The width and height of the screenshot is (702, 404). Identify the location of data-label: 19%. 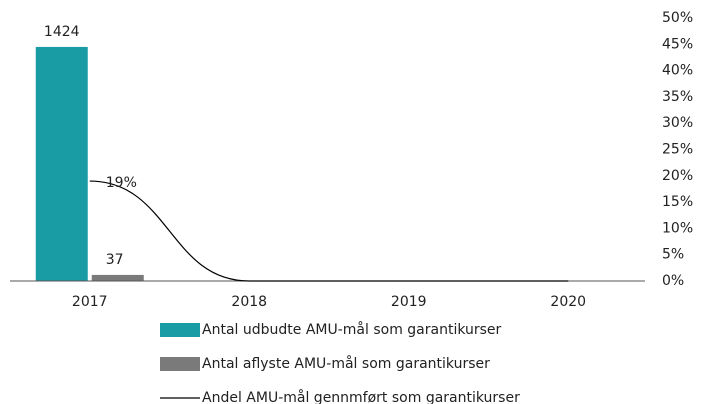
(121, 183).